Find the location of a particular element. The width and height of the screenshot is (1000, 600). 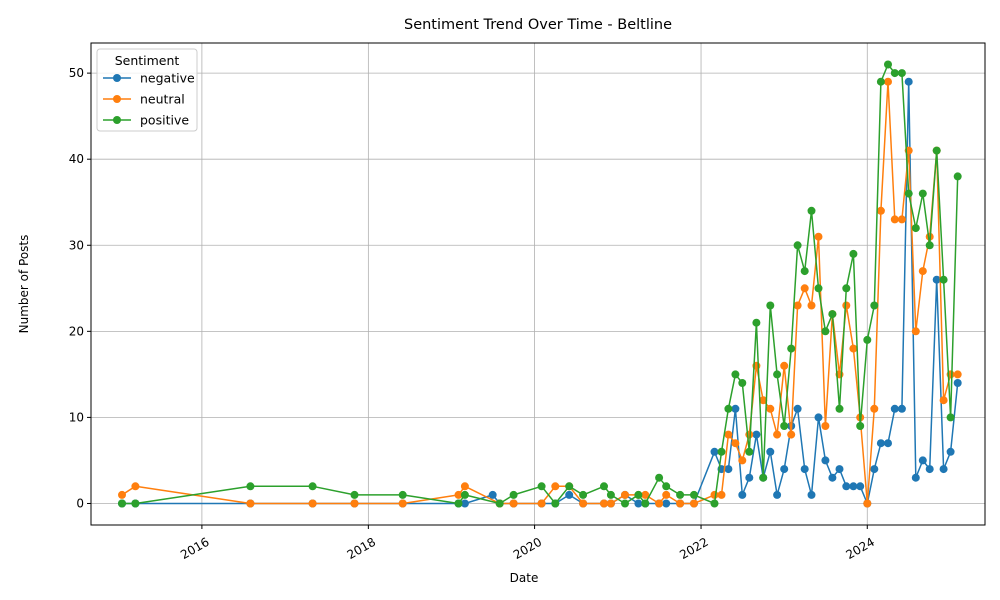

legend-marker-positive is located at coordinates (117, 120).